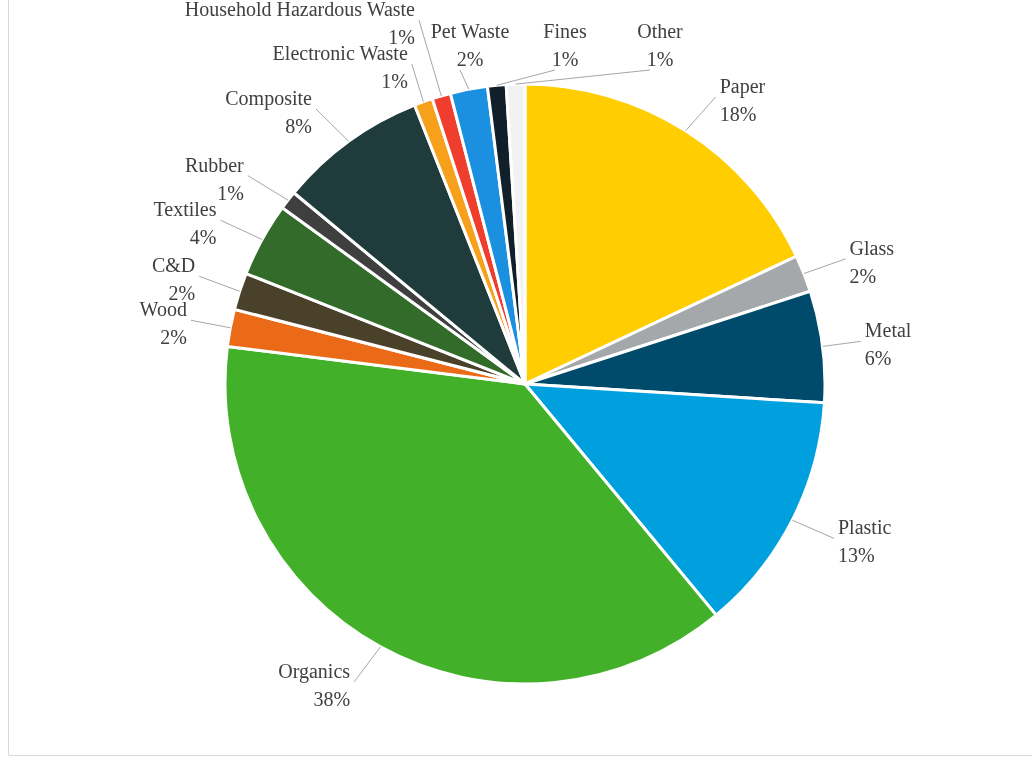 The width and height of the screenshot is (1032, 758). I want to click on slice-label: Other, so click(660, 31).